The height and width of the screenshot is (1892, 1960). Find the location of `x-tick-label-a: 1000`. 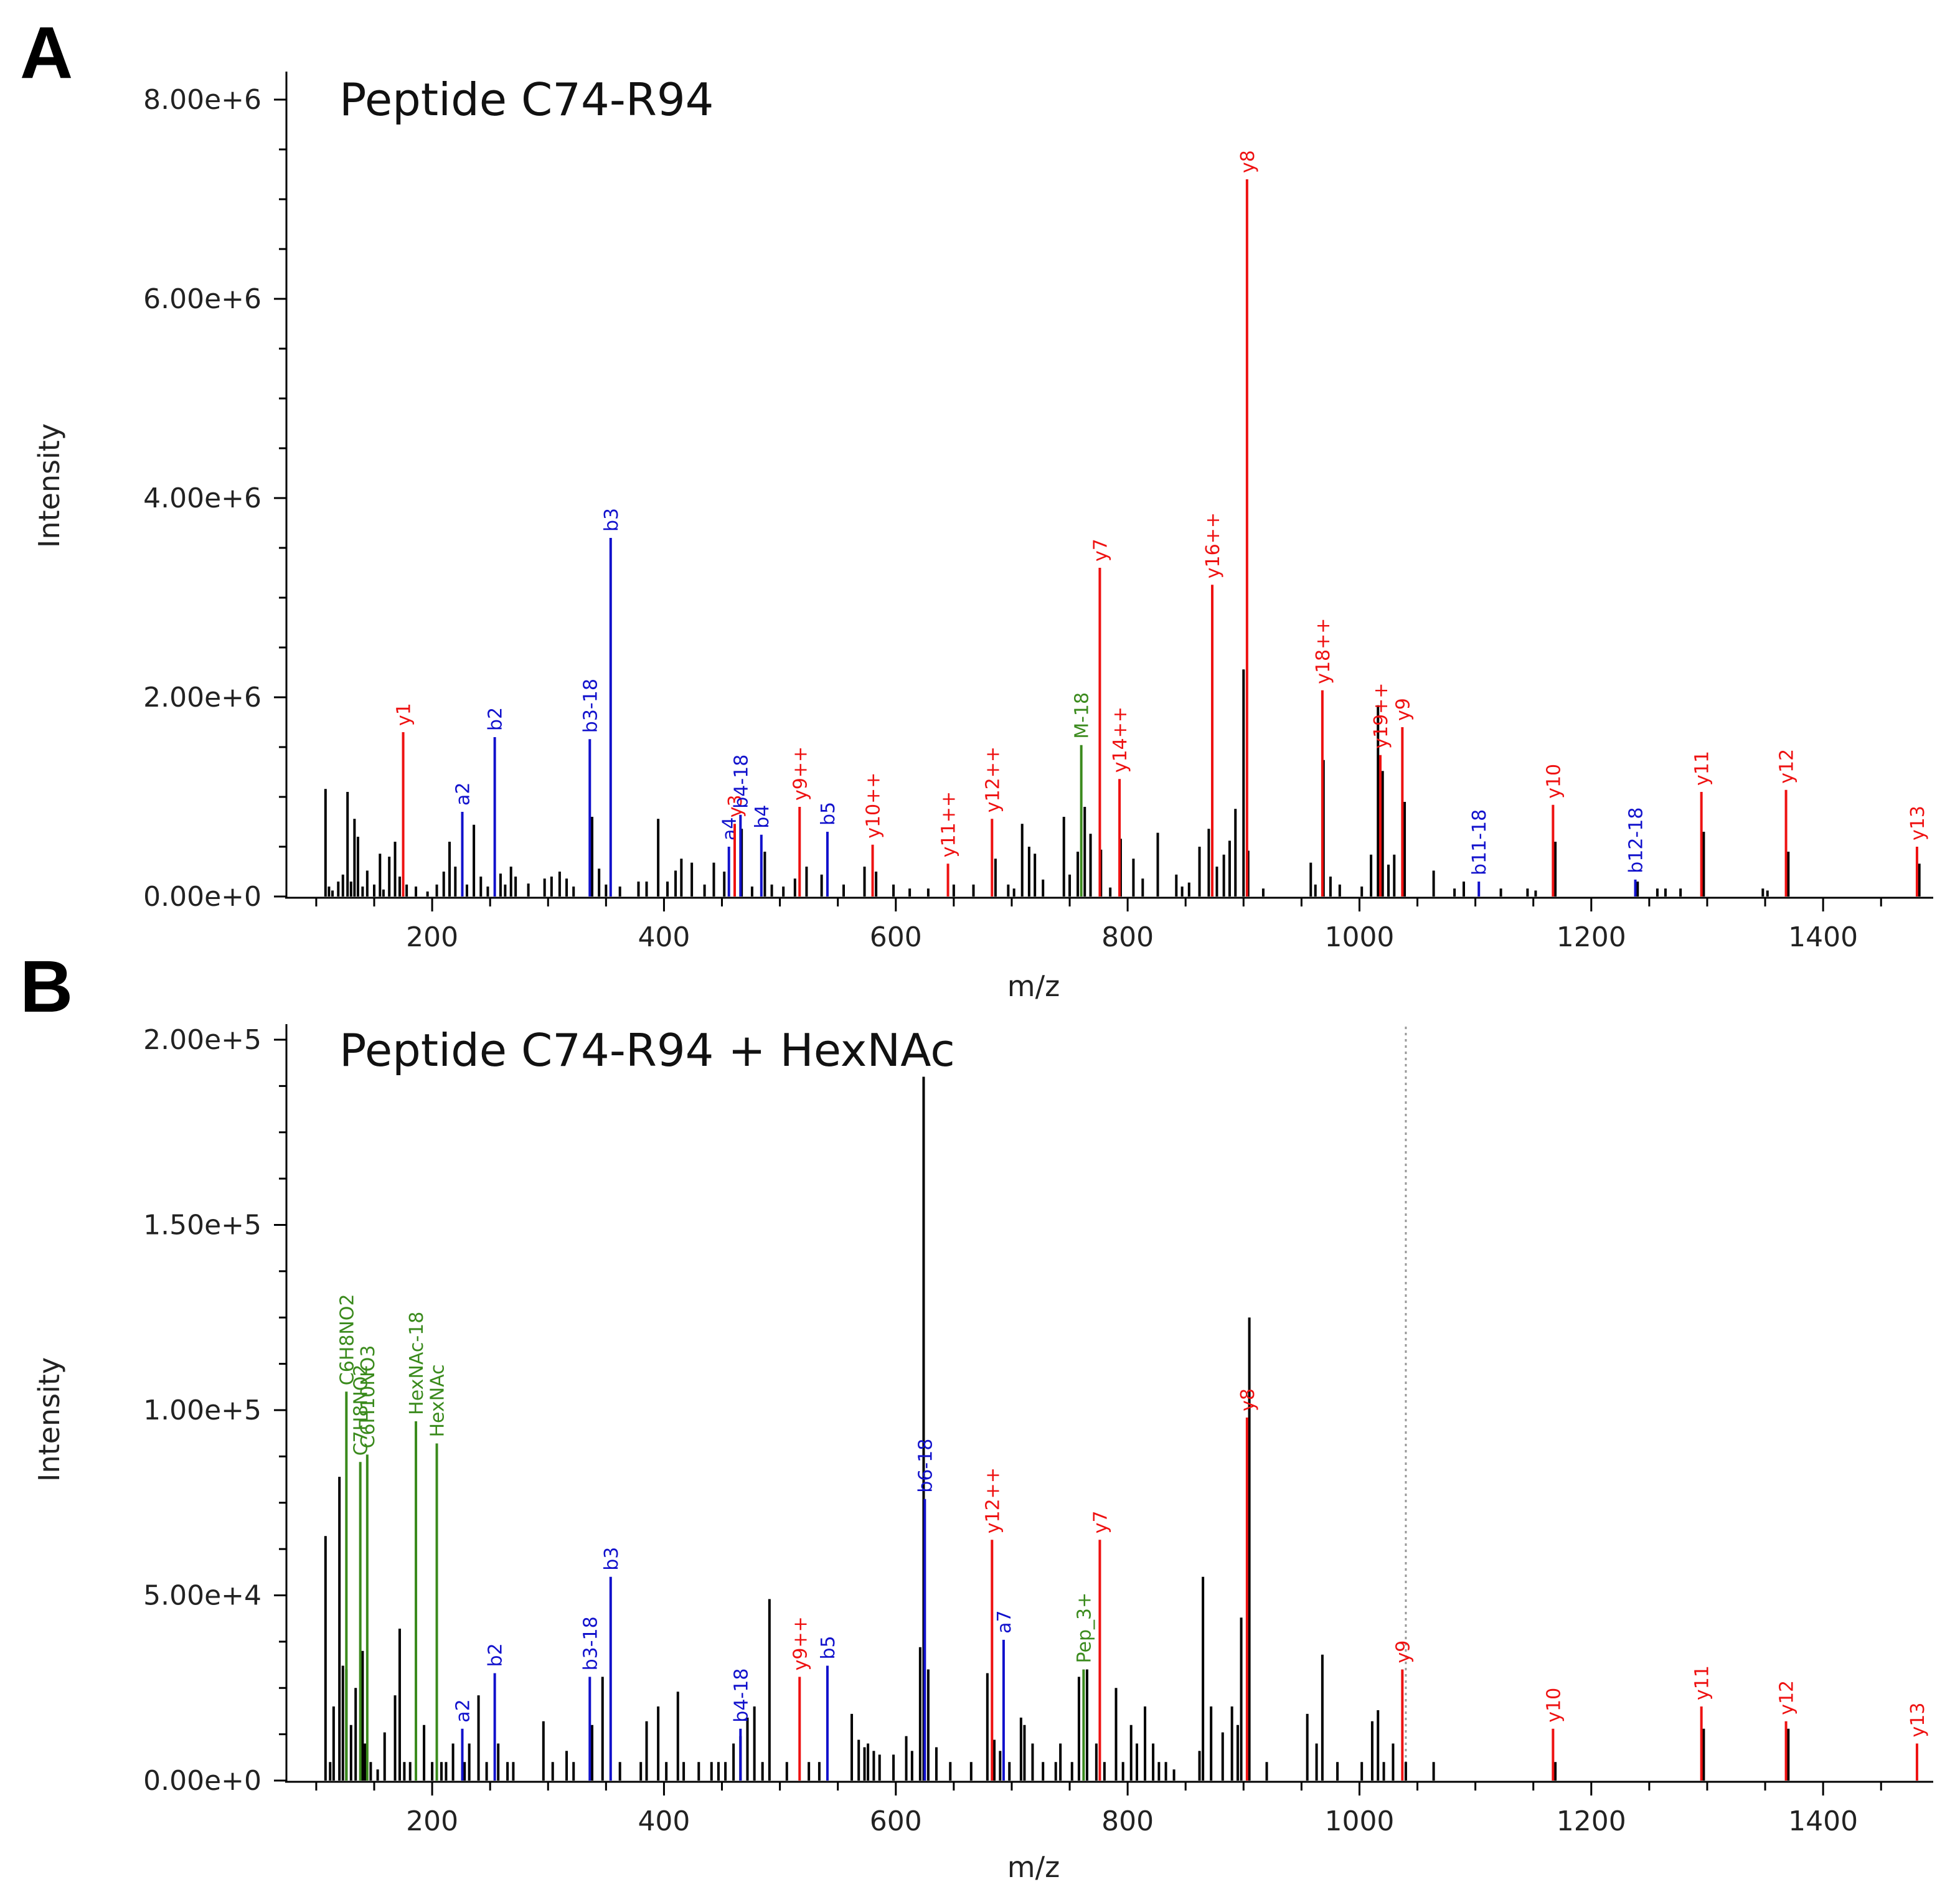

x-tick-label-a: 1000 is located at coordinates (1359, 937).